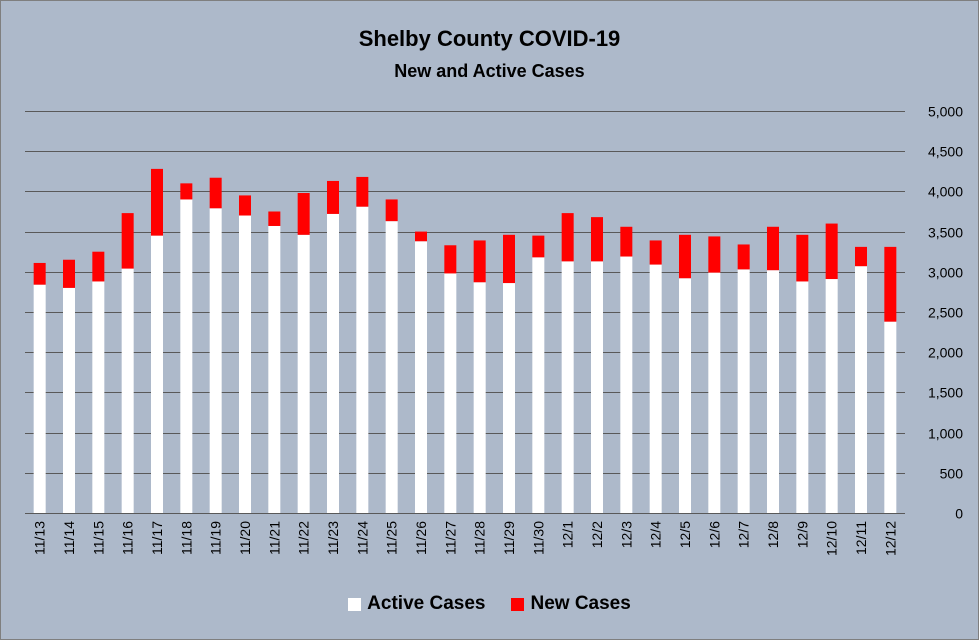  What do you see at coordinates (128, 538) in the screenshot?
I see `x-tick-label: 11/16` at bounding box center [128, 538].